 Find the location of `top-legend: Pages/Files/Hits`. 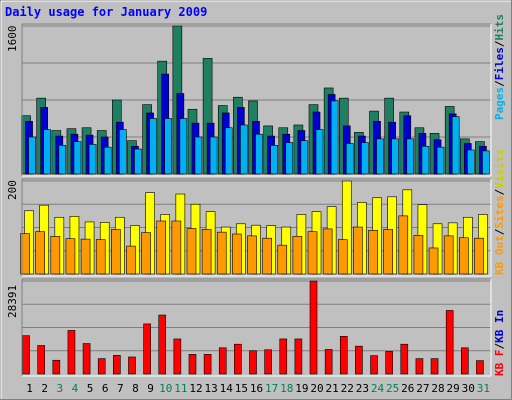

top-legend: Pages/Files/Hits is located at coordinates (499, 67).